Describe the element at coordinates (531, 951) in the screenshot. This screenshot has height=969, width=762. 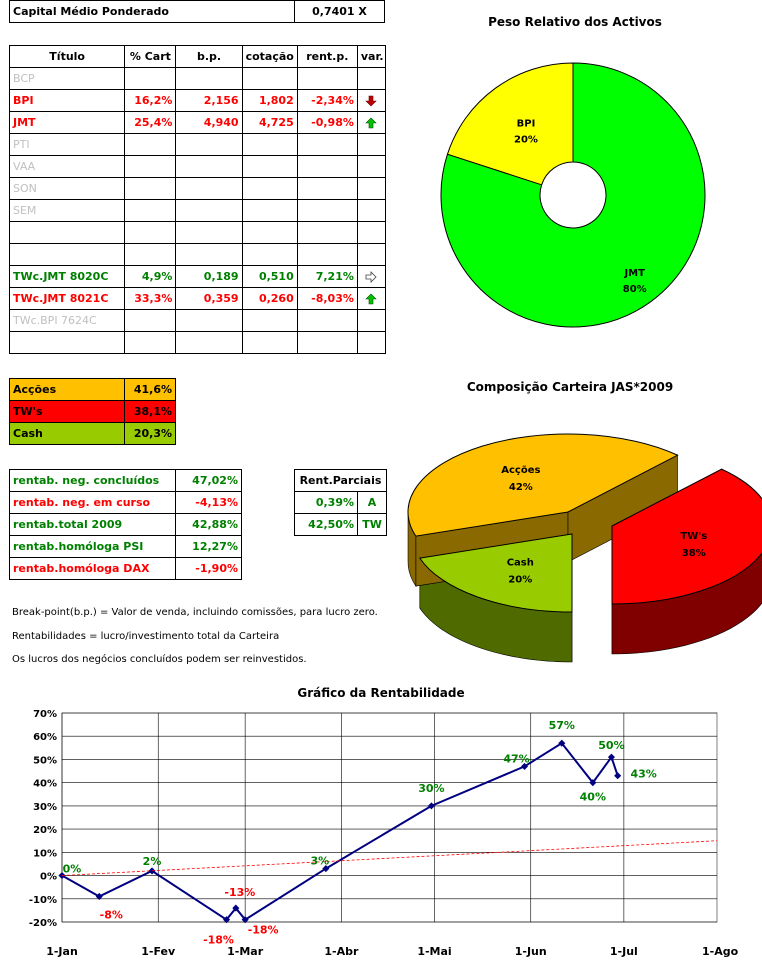
I see `x-tick-label: 1-Jun` at that location.